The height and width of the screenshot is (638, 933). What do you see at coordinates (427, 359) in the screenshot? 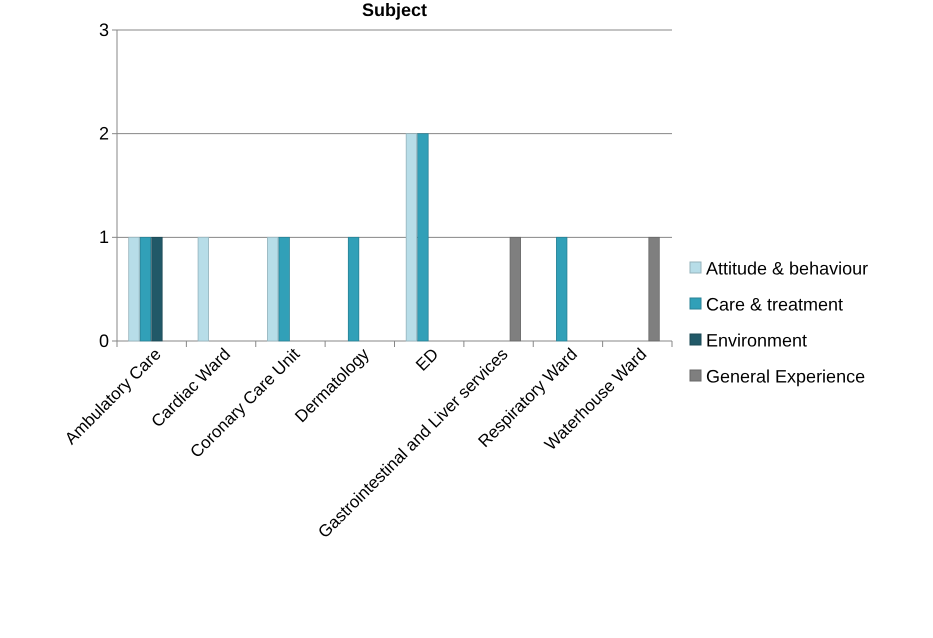
I see `x-tick-label: ED` at bounding box center [427, 359].